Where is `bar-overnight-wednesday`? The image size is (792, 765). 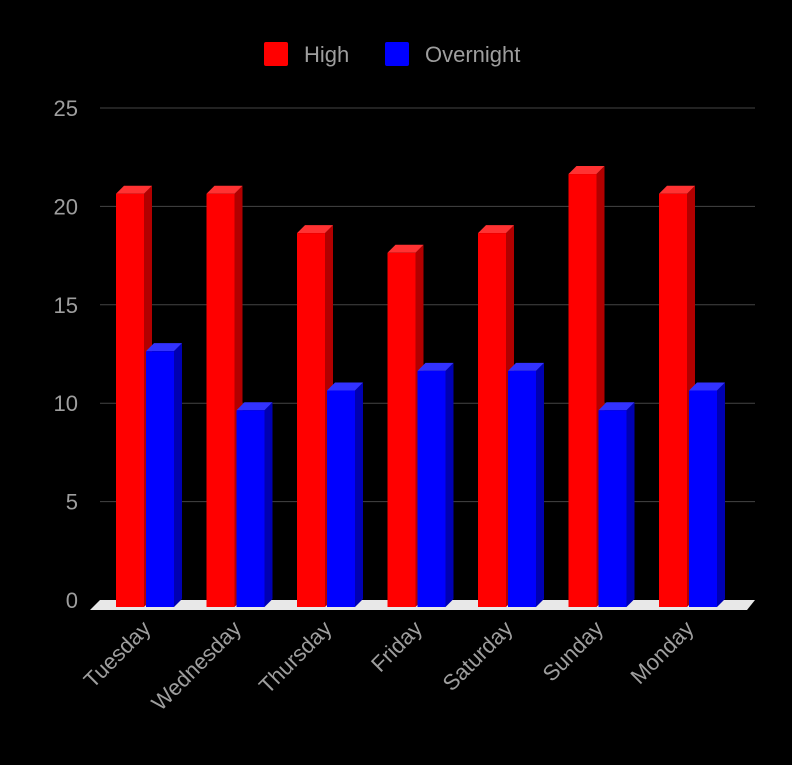 bar-overnight-wednesday is located at coordinates (254, 504).